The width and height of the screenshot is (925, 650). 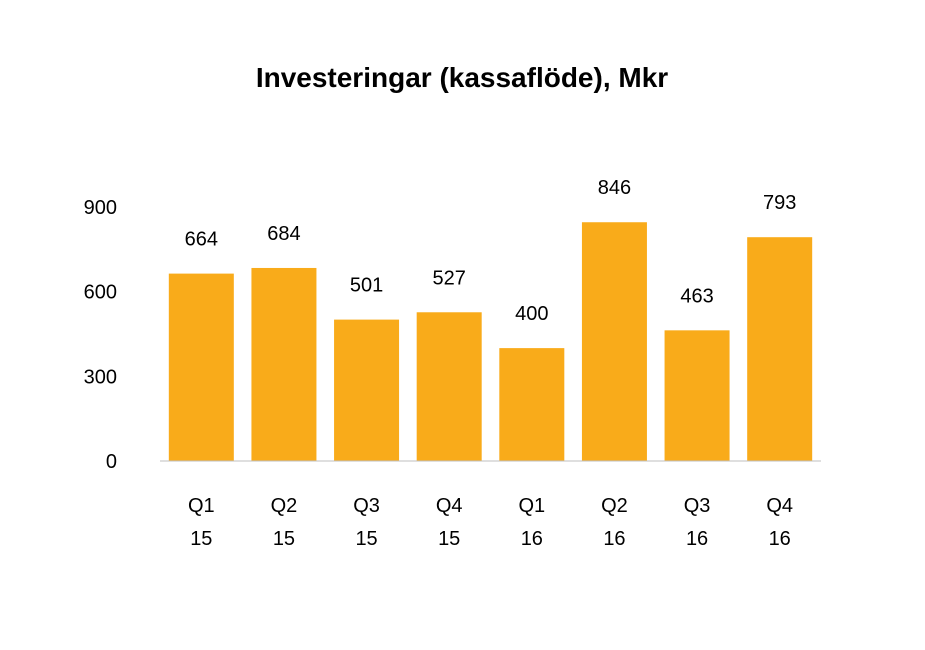 What do you see at coordinates (531, 314) in the screenshot?
I see `bar-value-label: 400` at bounding box center [531, 314].